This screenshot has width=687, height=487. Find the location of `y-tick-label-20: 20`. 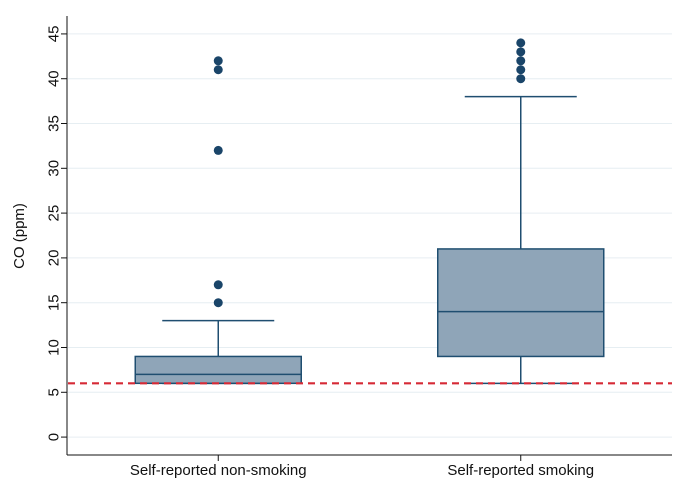

y-tick-label-20: 20 is located at coordinates (54, 258).